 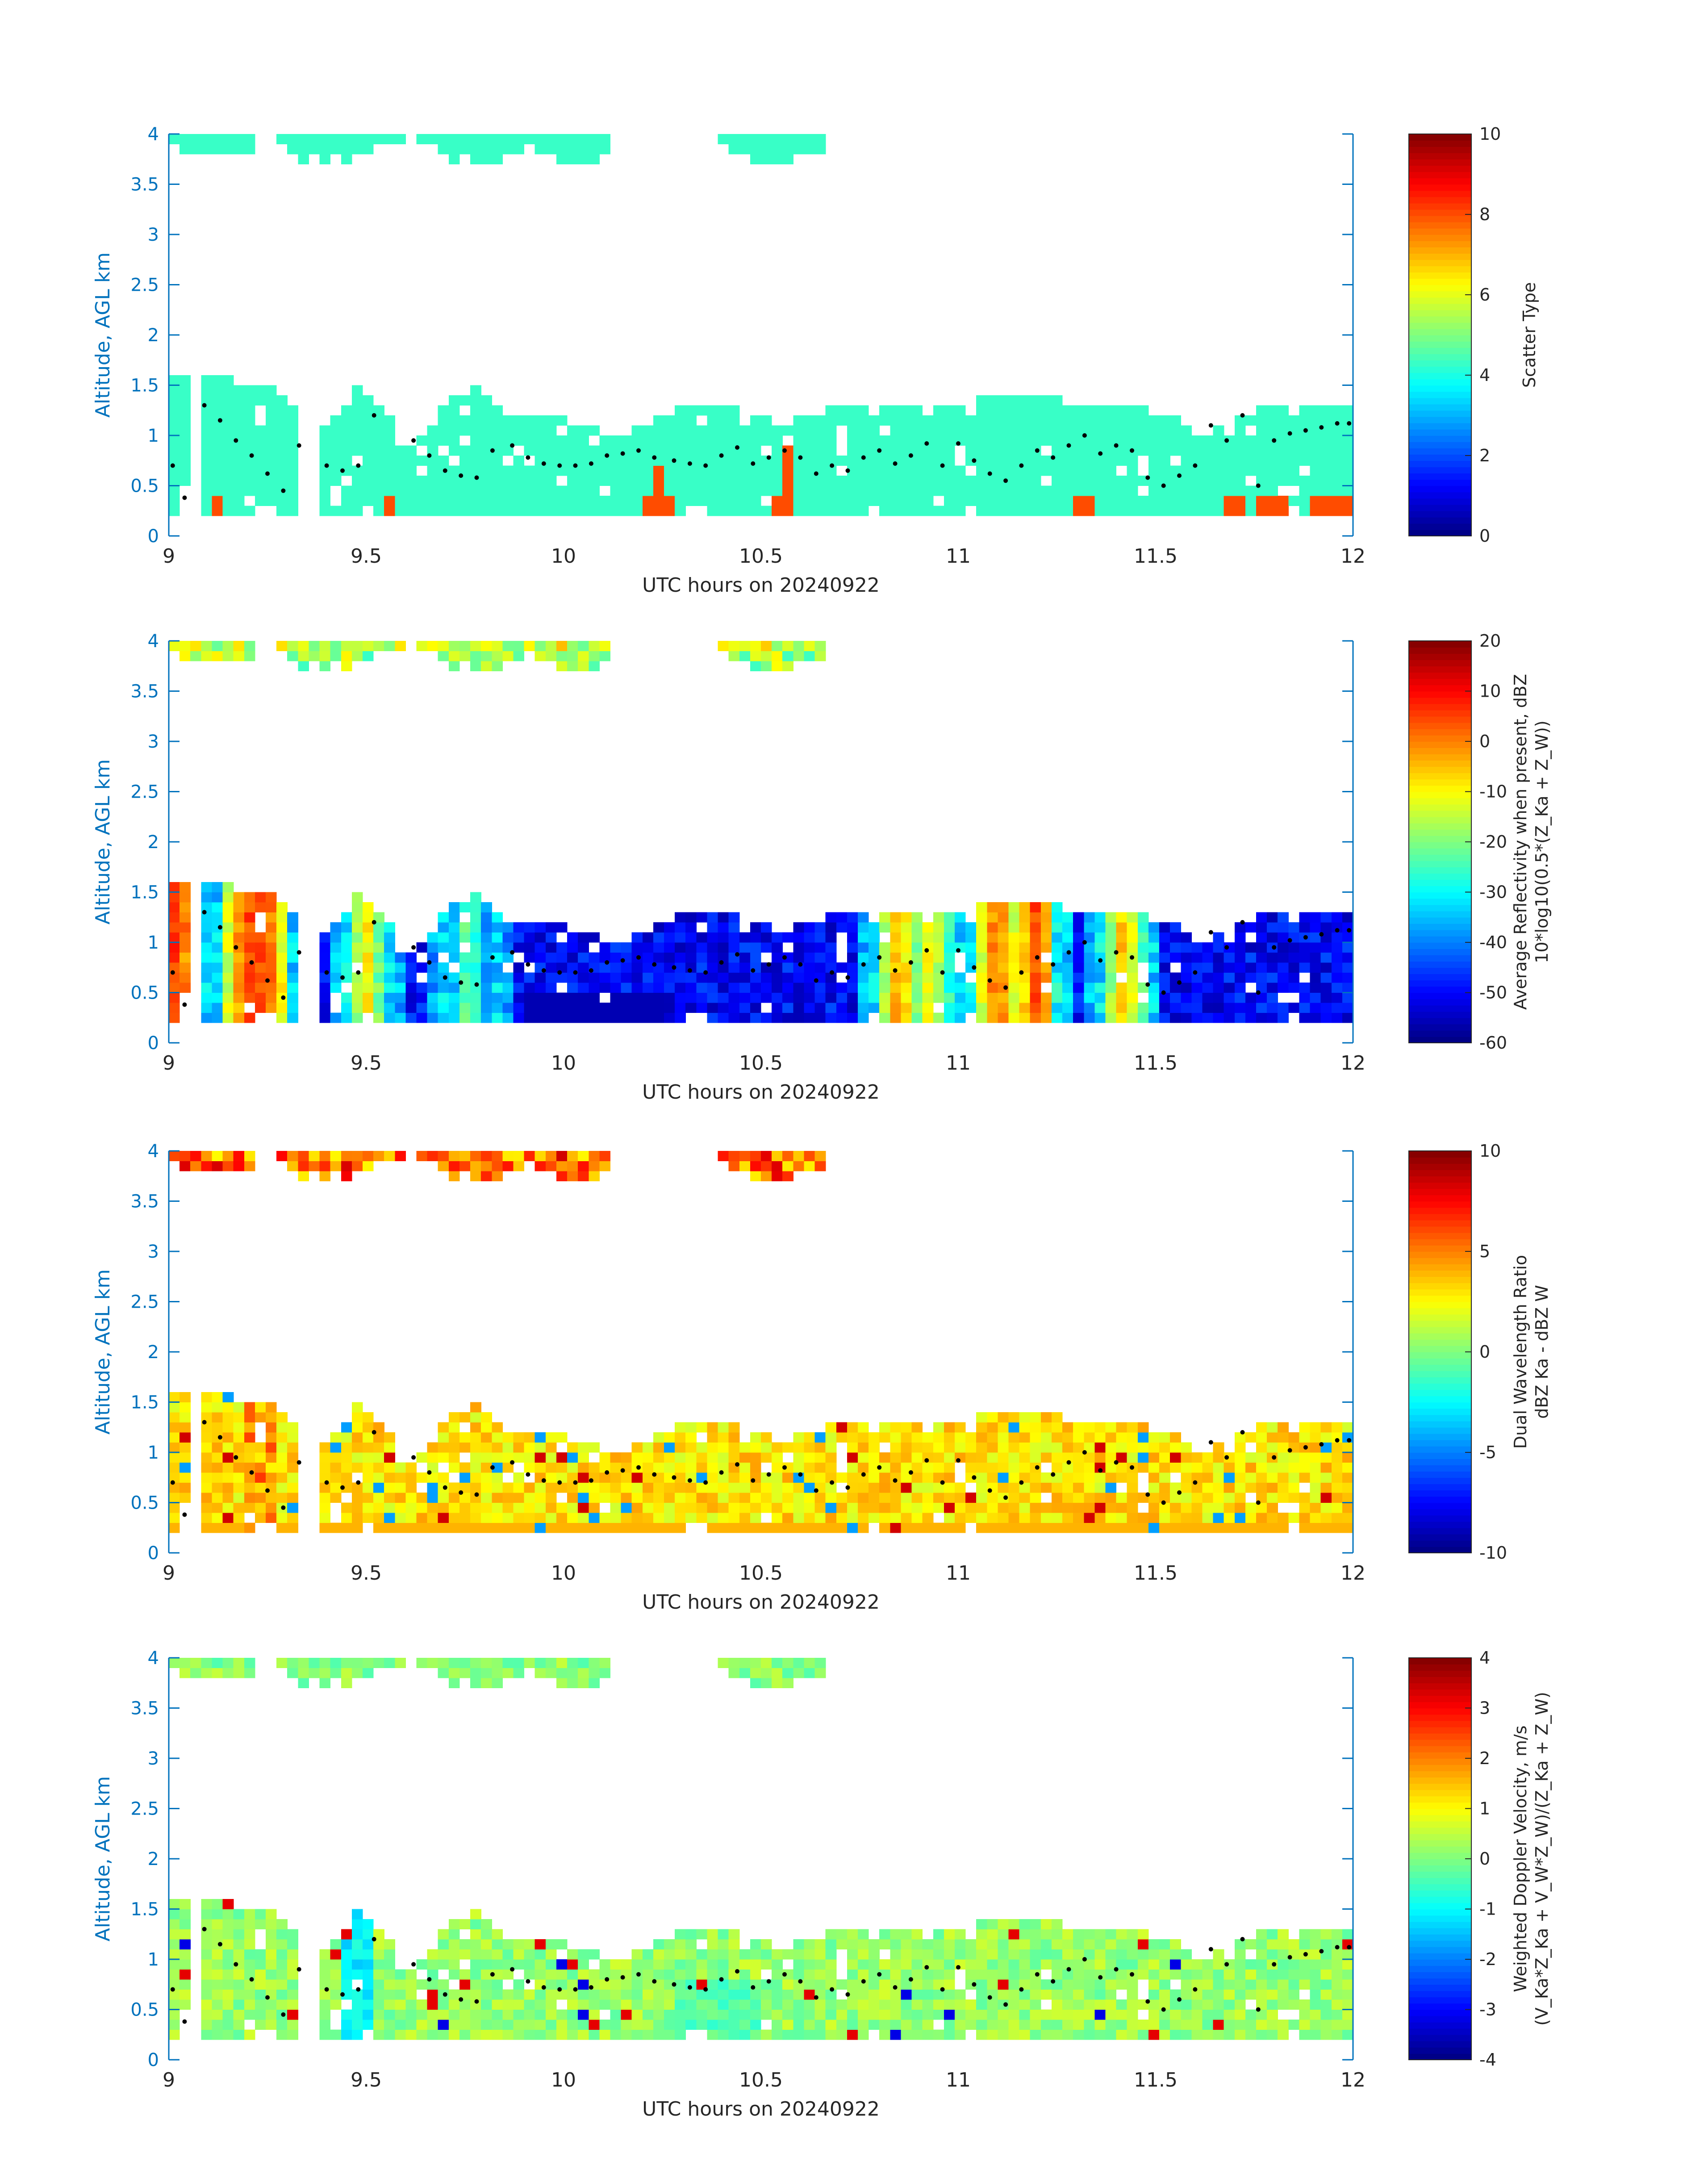 I want to click on y-tick-label: 2, so click(x=153, y=1352).